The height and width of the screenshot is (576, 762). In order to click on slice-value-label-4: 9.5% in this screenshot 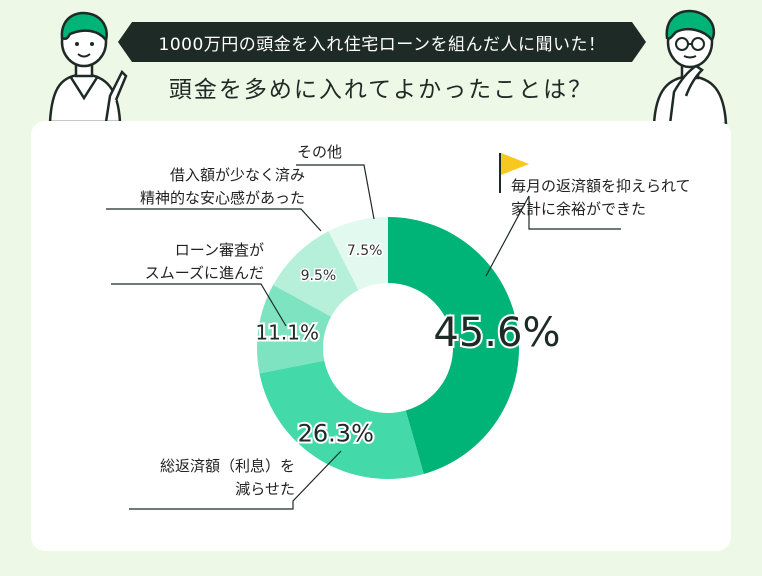, I will do `click(319, 276)`.